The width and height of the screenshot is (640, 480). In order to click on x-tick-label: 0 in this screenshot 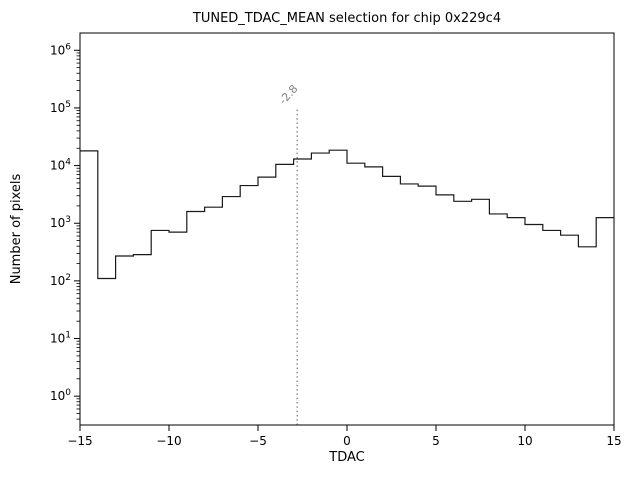, I will do `click(347, 441)`.